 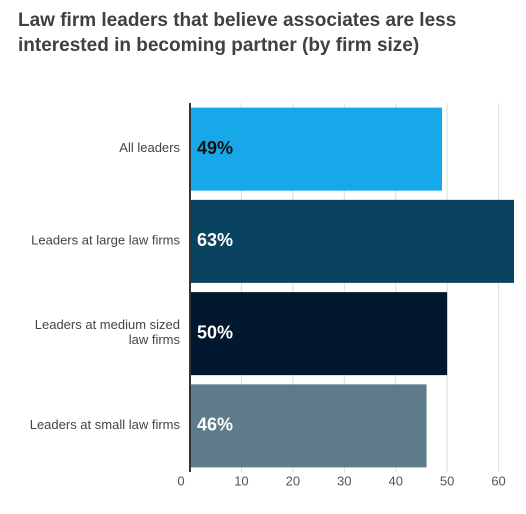 I want to click on x-axis-tick-labels: 0 10 20 30 40 50 60, so click(x=341, y=480).